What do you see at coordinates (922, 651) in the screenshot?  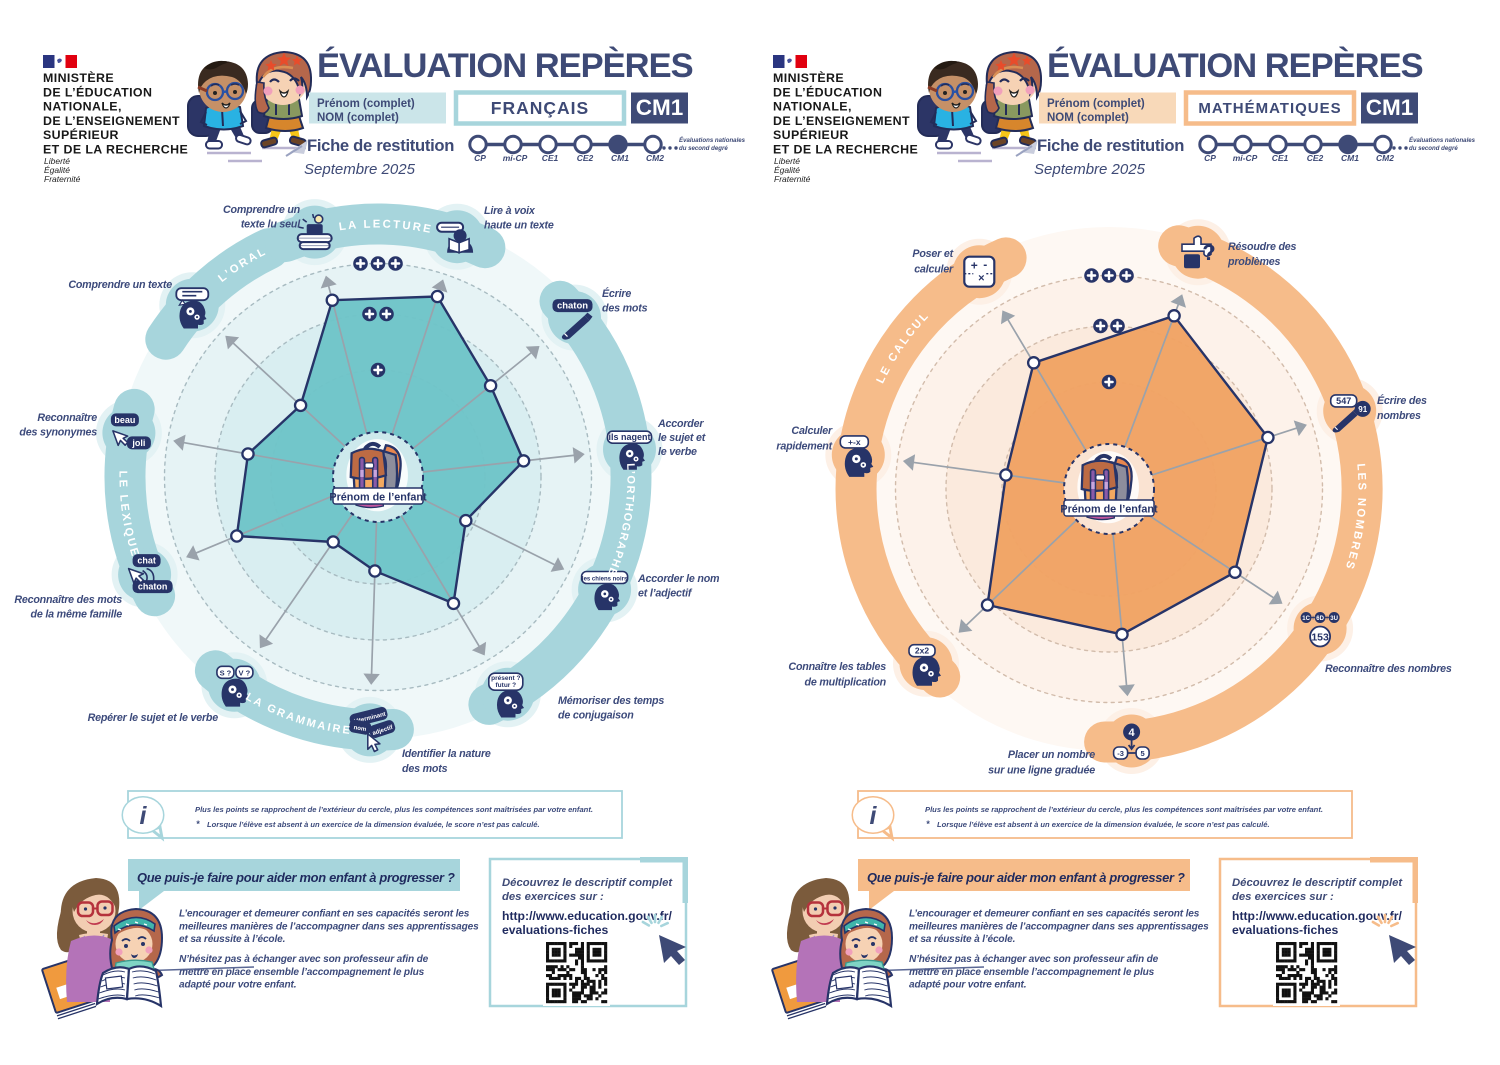 I see `svg-text: 2x2` at bounding box center [922, 651].